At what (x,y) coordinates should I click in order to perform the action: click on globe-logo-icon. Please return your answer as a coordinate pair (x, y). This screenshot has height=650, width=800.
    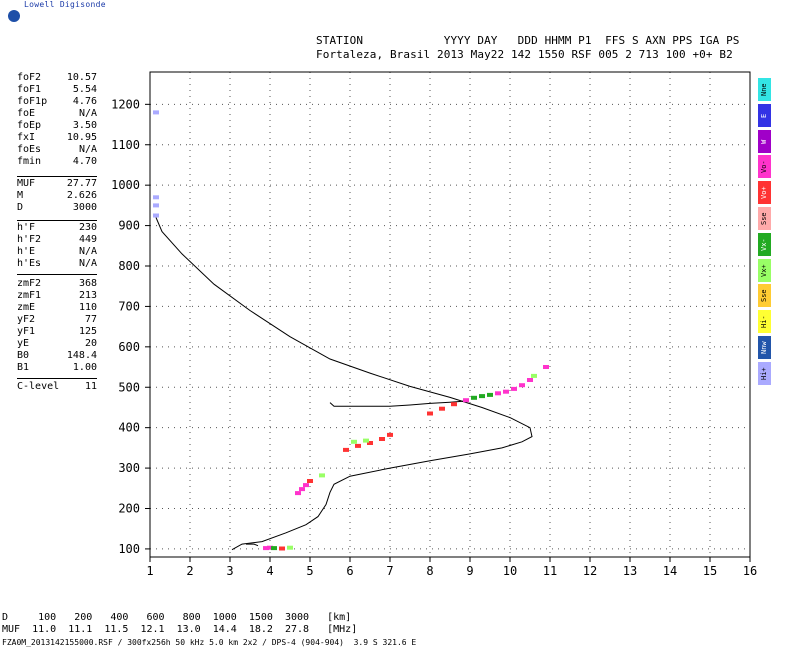
    Looking at the image, I should click on (14, 16).